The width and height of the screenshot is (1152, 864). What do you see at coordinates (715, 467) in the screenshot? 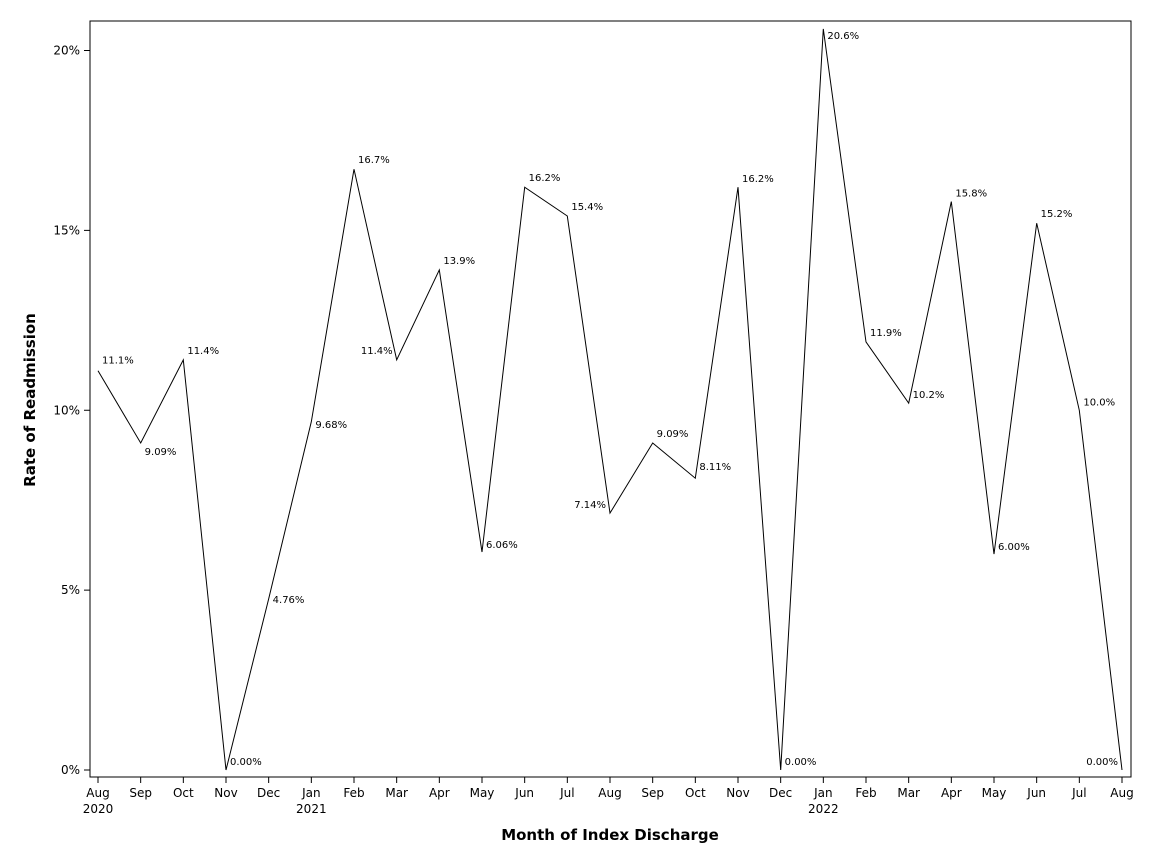
I see `data-label: 8.11%` at bounding box center [715, 467].